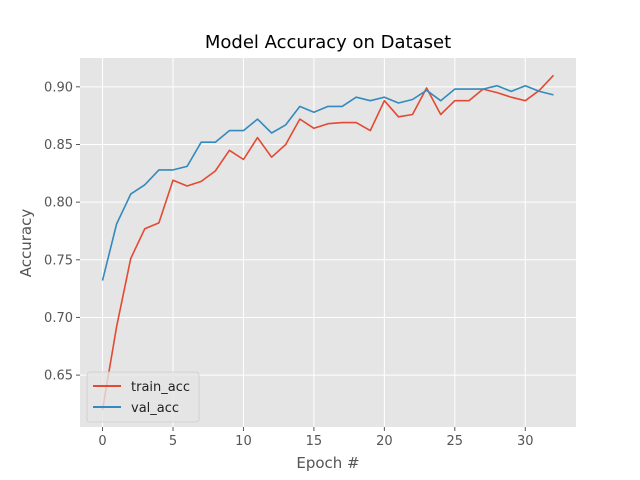 This screenshot has width=640, height=480. Describe the element at coordinates (384, 441) in the screenshot. I see `x-tick-label: 20` at that location.